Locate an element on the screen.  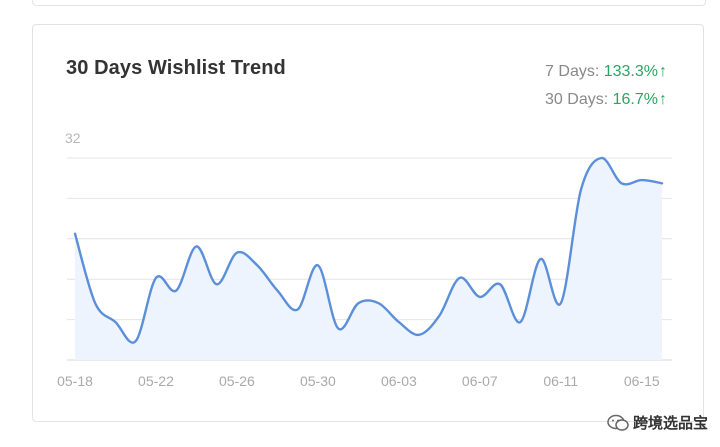
previous-card-edge is located at coordinates (369, 3).